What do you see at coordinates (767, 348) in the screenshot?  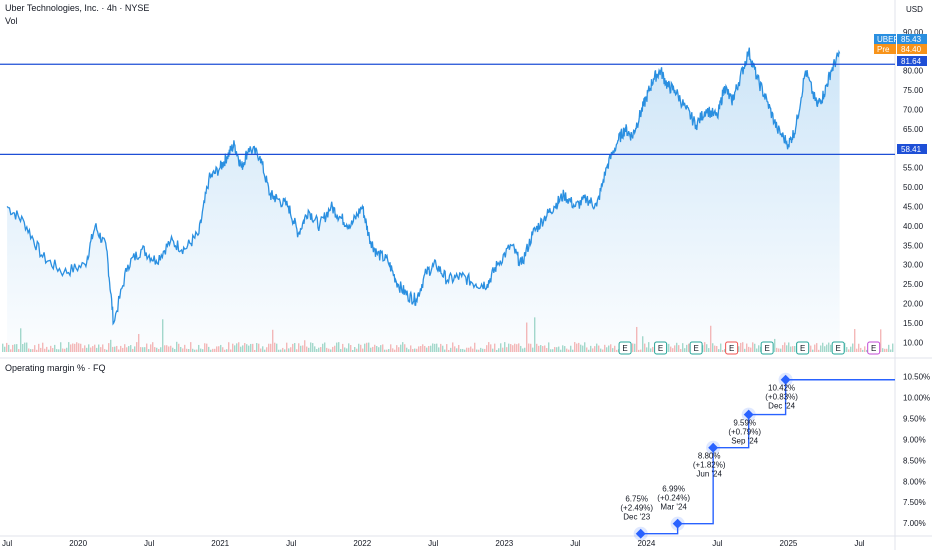 I see `earnings-marker-box` at bounding box center [767, 348].